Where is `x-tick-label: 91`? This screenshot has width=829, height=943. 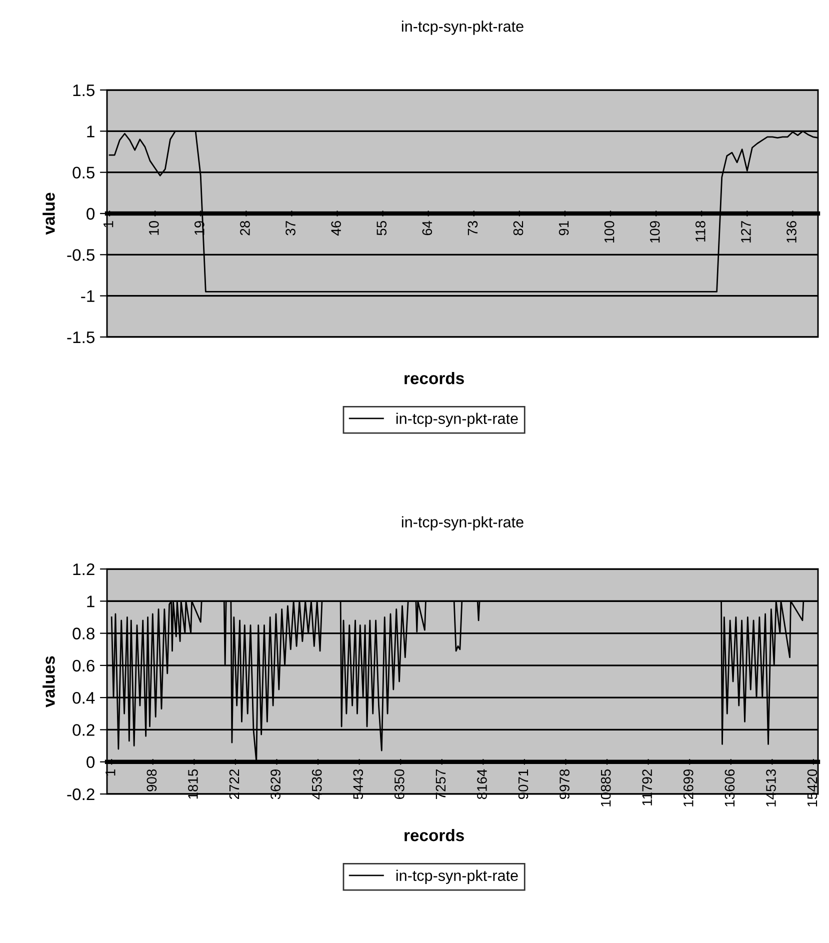
x-tick-label: 91 is located at coordinates (563, 228).